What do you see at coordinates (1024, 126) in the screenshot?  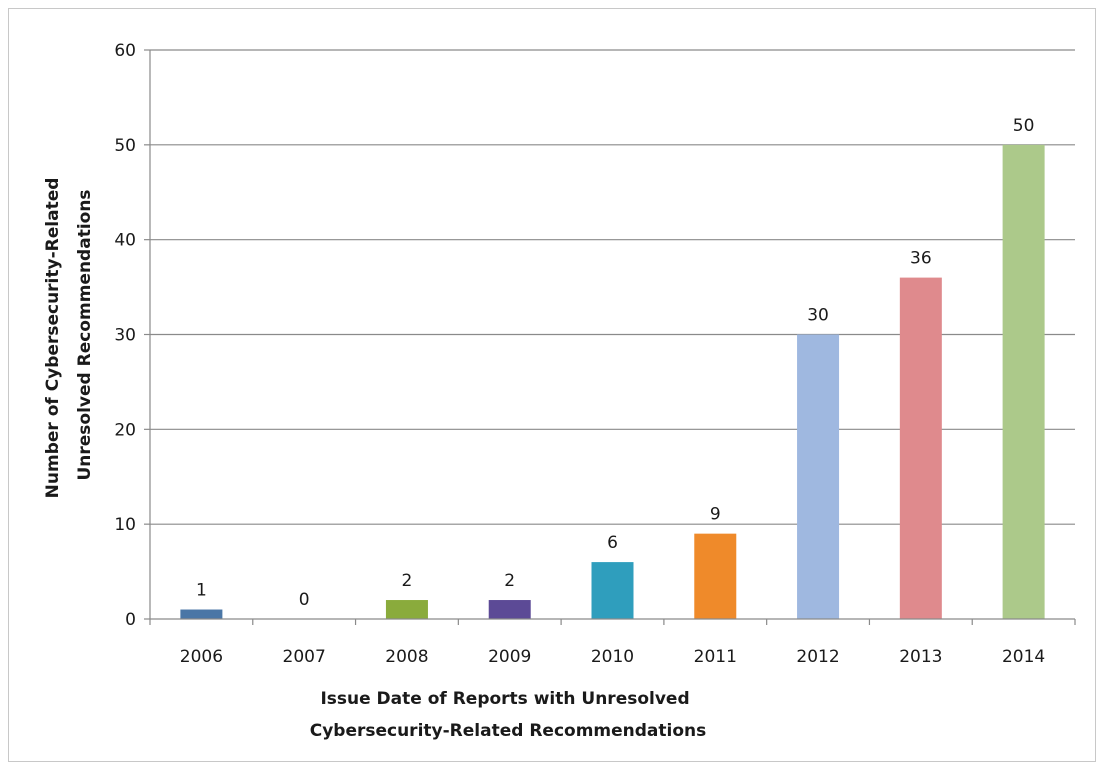 I see `data-label-2014: 50` at bounding box center [1024, 126].